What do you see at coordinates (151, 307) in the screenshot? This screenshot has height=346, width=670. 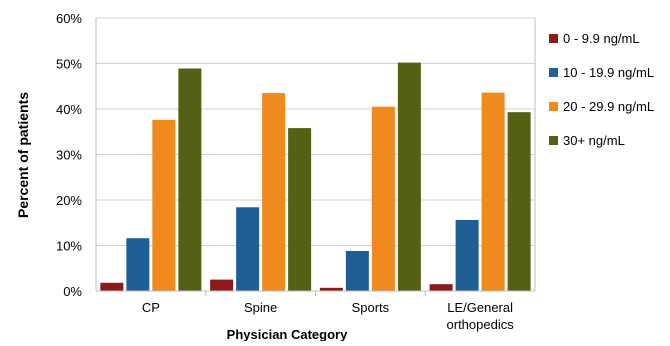 I see `x-tick-label: CP` at bounding box center [151, 307].